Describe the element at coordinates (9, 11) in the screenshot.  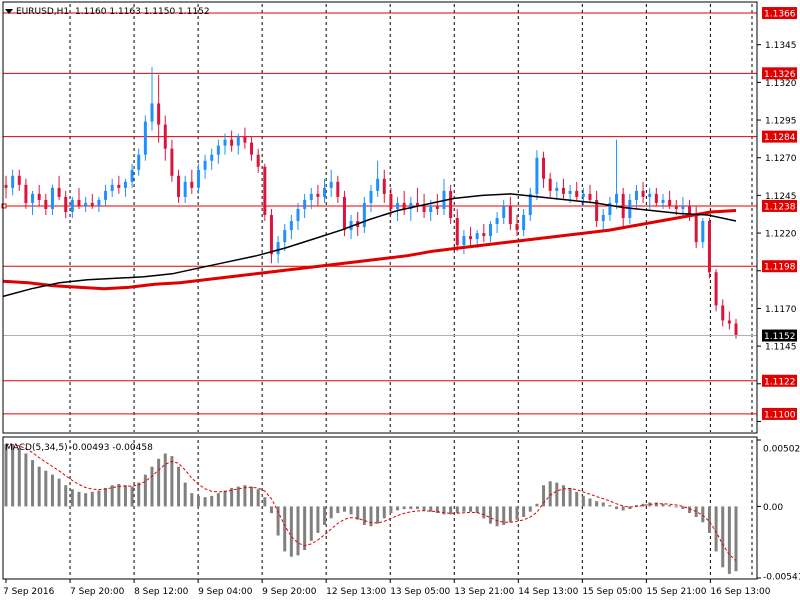
I see `menu-triangle-icon` at that location.